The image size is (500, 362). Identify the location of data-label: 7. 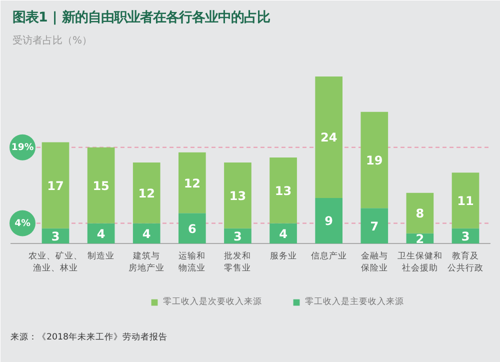
(374, 226).